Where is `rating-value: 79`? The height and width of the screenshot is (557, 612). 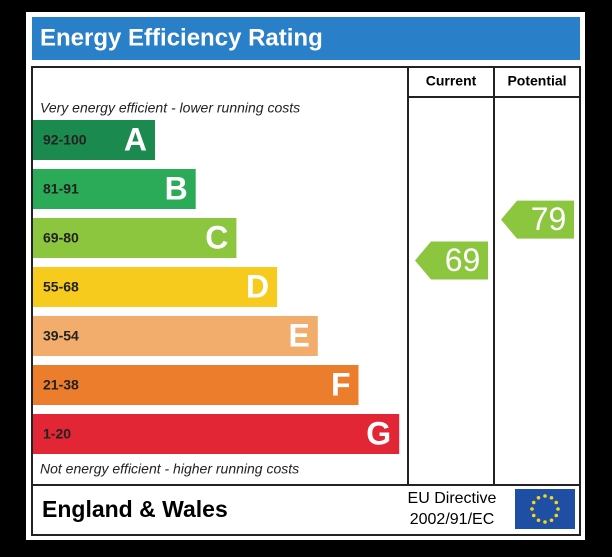
rating-value: 79 is located at coordinates (549, 219).